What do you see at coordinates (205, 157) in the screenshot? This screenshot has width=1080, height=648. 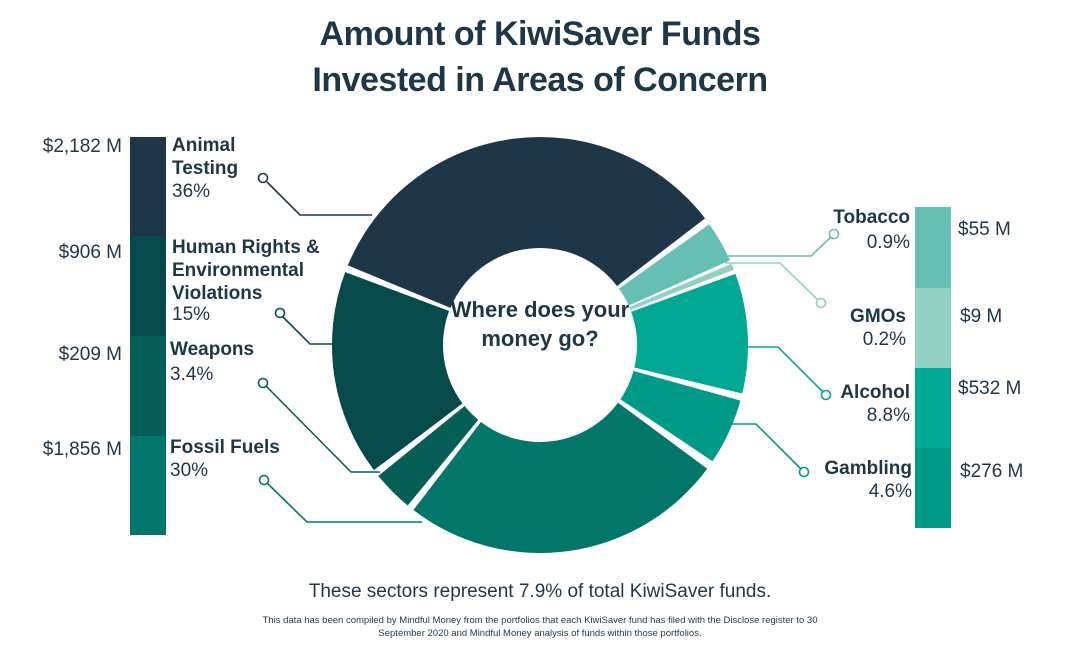 I see `label-name: Animal Testing` at bounding box center [205, 157].